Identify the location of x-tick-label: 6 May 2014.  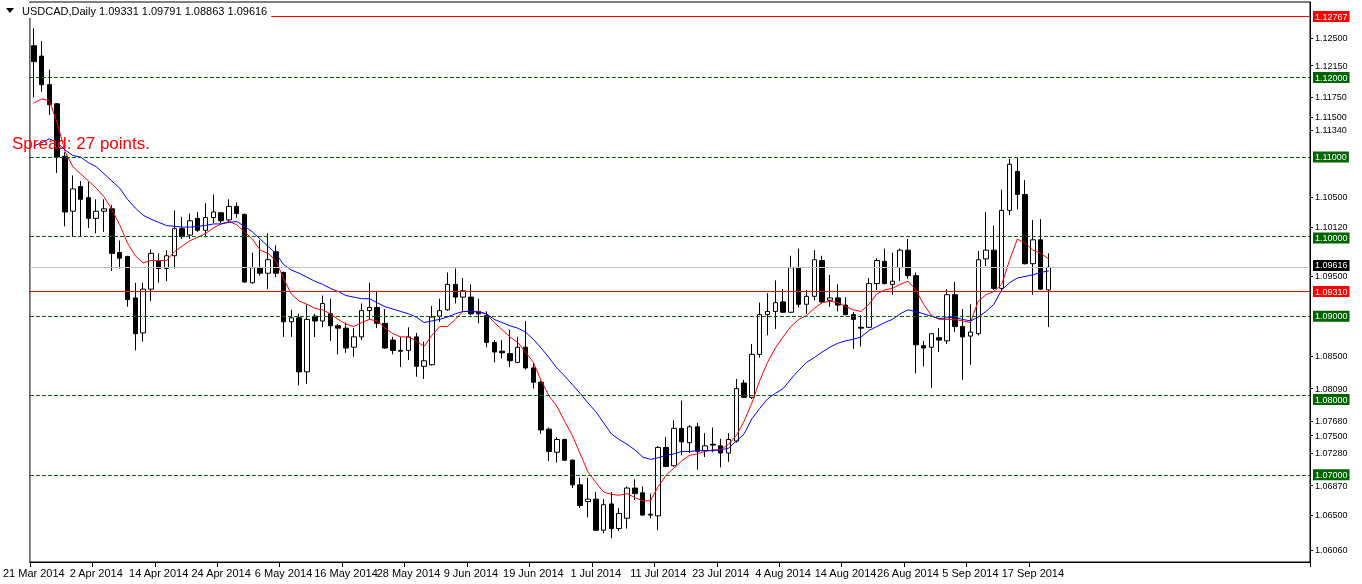
(283, 572).